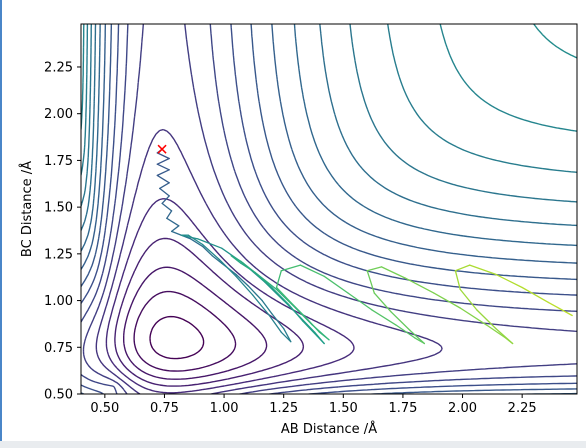 Image resolution: width=586 pixels, height=448 pixels. Describe the element at coordinates (283, 408) in the screenshot. I see `x-tick-label: 1.25` at that location.